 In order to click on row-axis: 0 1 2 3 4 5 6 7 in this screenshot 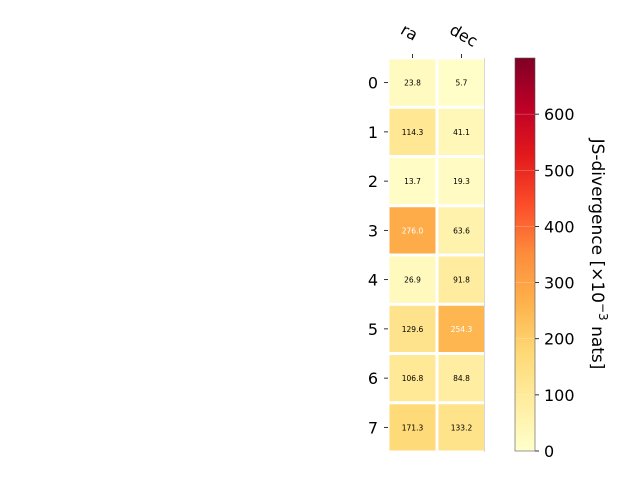, I will do `click(378, 255)`.